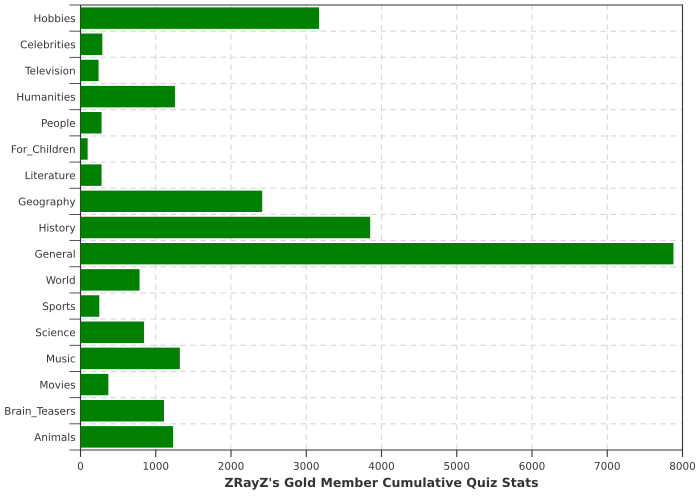 The image size is (700, 500). Describe the element at coordinates (60, 280) in the screenshot. I see `y-tick-label: World` at that location.